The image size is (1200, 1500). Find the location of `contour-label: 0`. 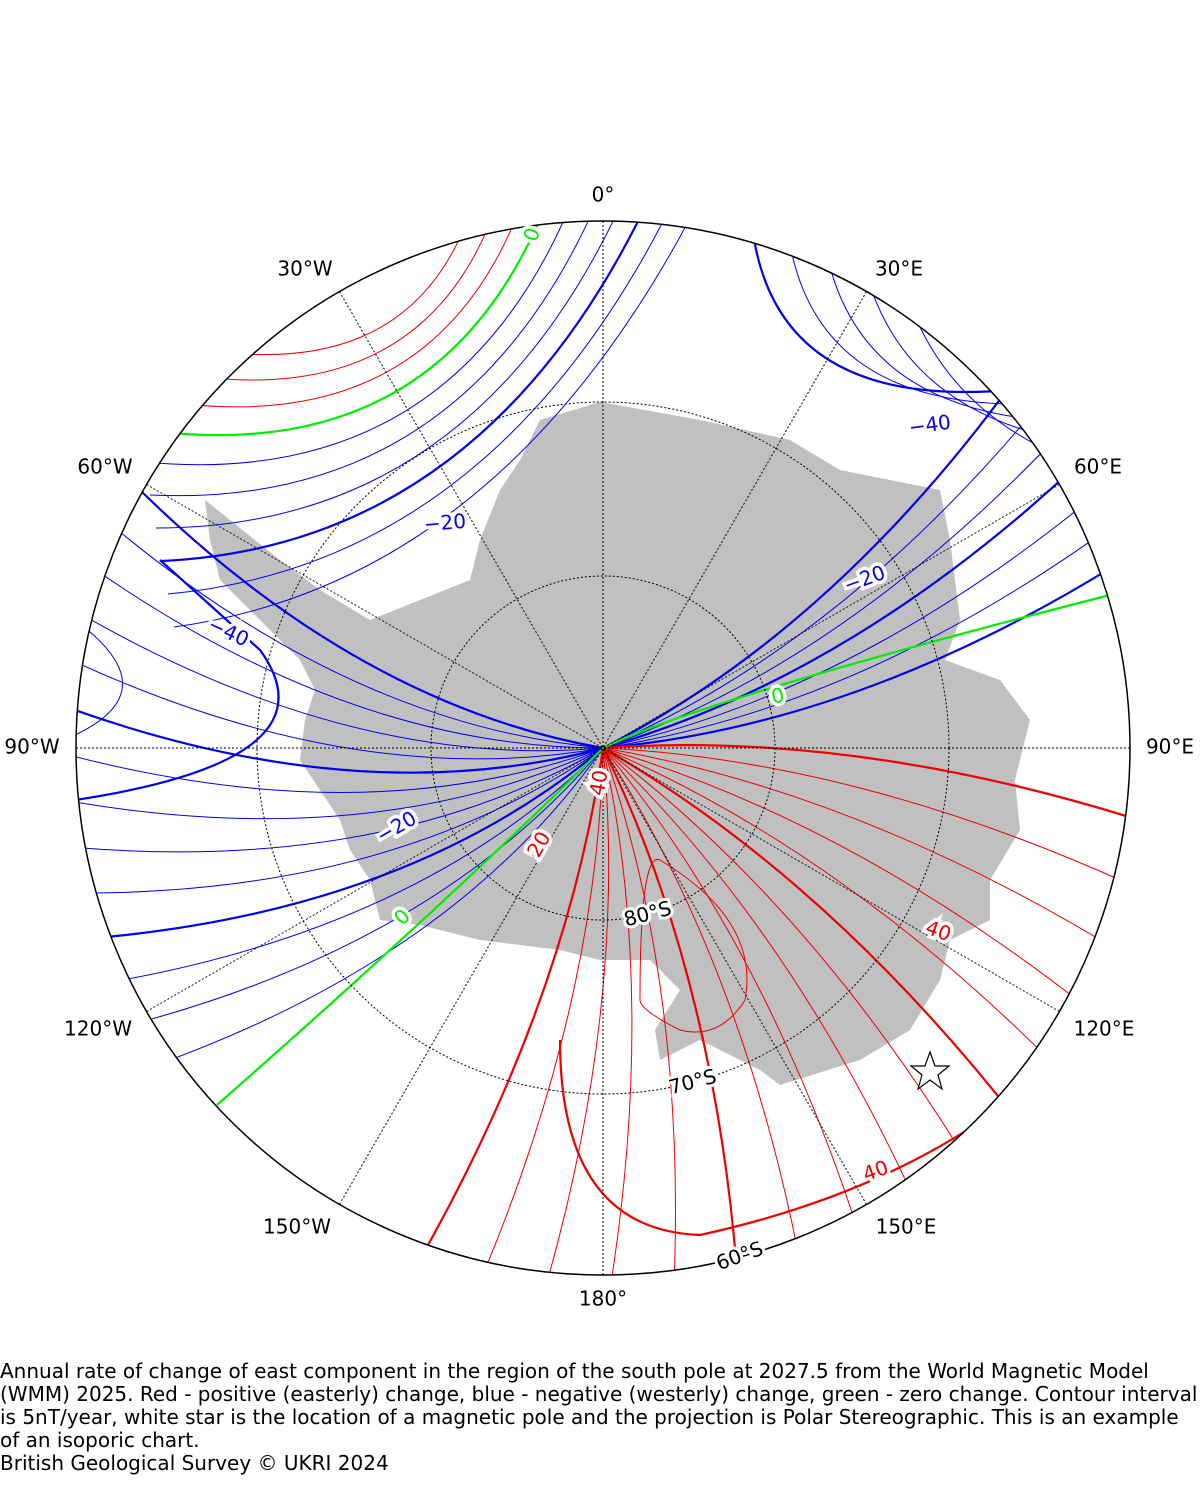

contour-label: 0 is located at coordinates (531, 234).